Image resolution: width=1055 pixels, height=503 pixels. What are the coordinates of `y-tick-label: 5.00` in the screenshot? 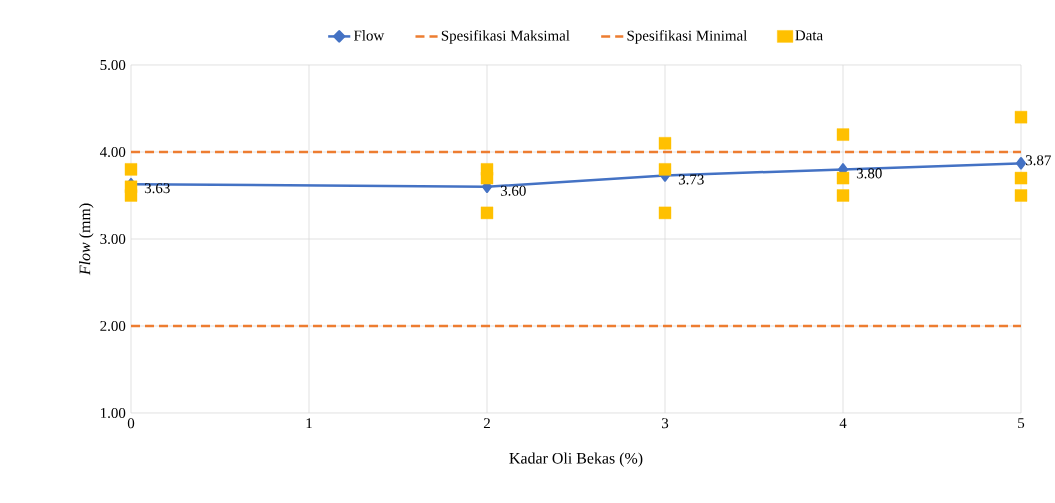 It's located at (113, 65).